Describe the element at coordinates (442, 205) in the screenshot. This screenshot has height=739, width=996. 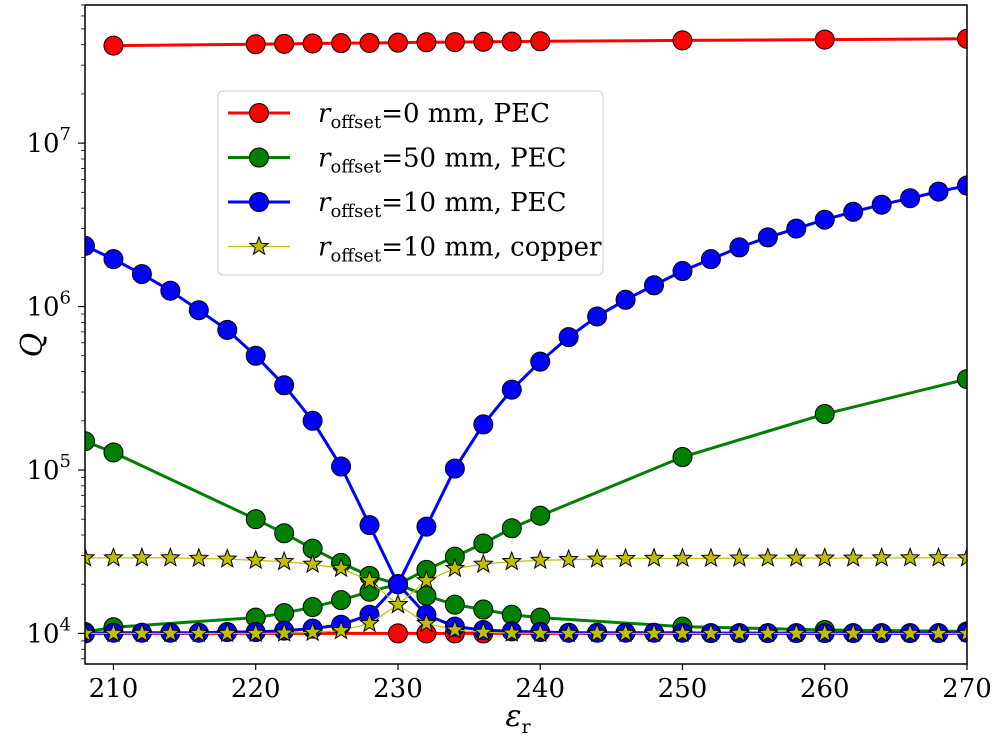
I see `legend-label: roffset=10 mm, PEC` at that location.